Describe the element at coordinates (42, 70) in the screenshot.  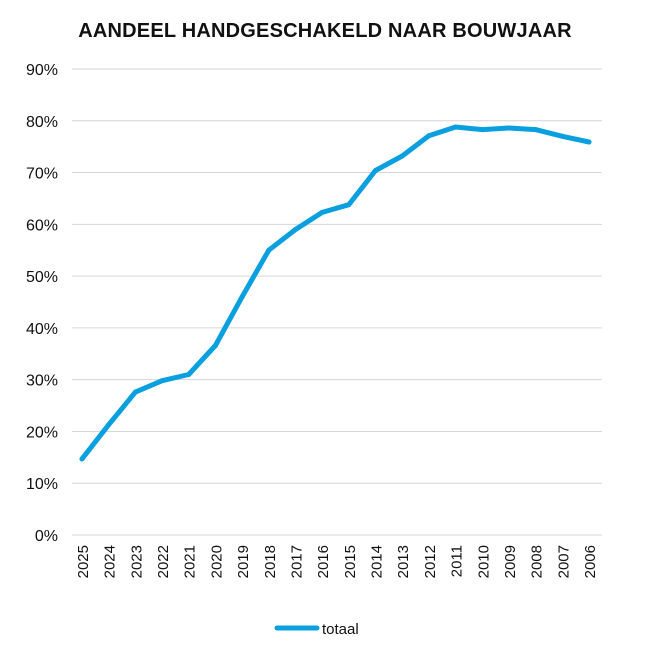
I see `y-tick-label: 90%` at that location.